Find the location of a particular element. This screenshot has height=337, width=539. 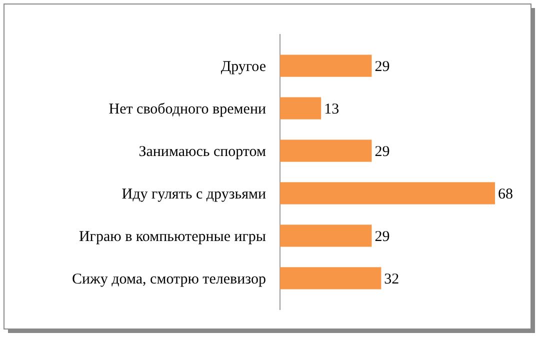

y-tick-label: Нет свободного времени is located at coordinates (187, 110).